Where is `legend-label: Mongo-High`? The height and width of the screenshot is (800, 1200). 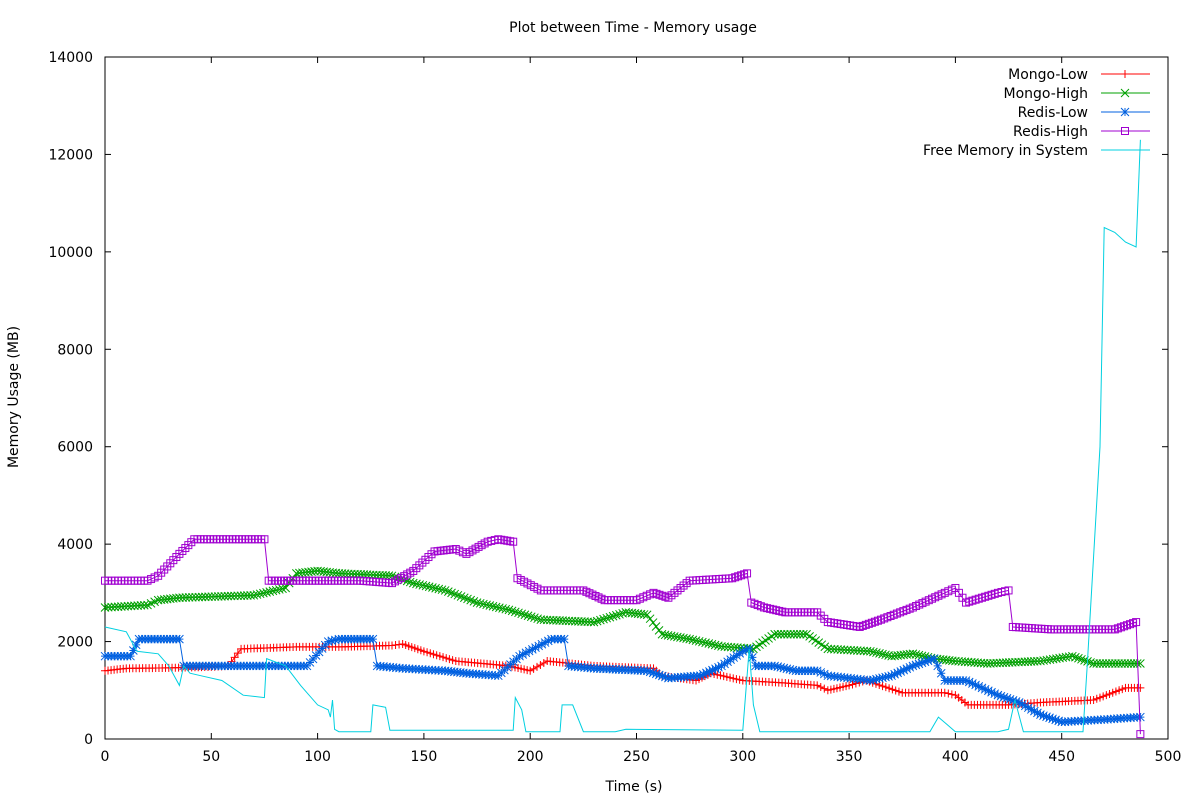
legend-label: Mongo-High is located at coordinates (1046, 94).